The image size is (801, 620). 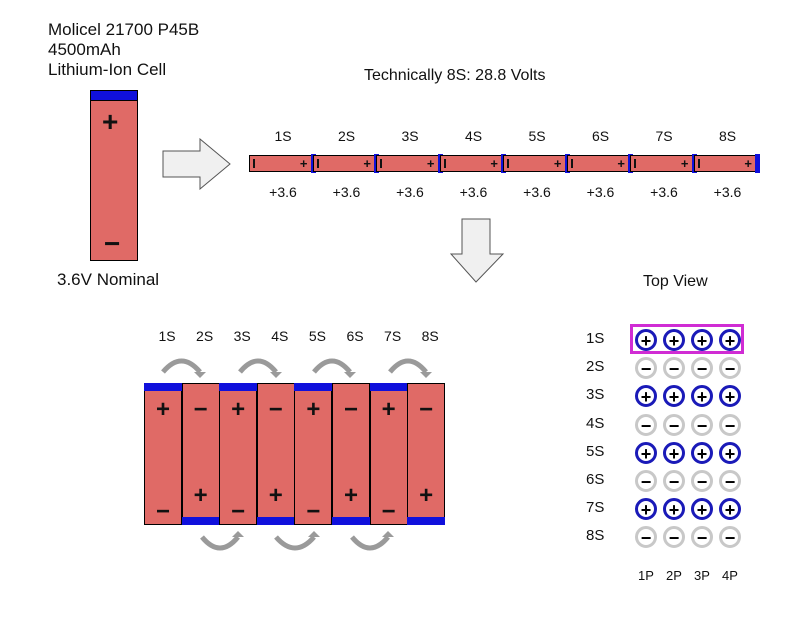 I want to click on arrow-5s-6s, so click(x=334, y=368).